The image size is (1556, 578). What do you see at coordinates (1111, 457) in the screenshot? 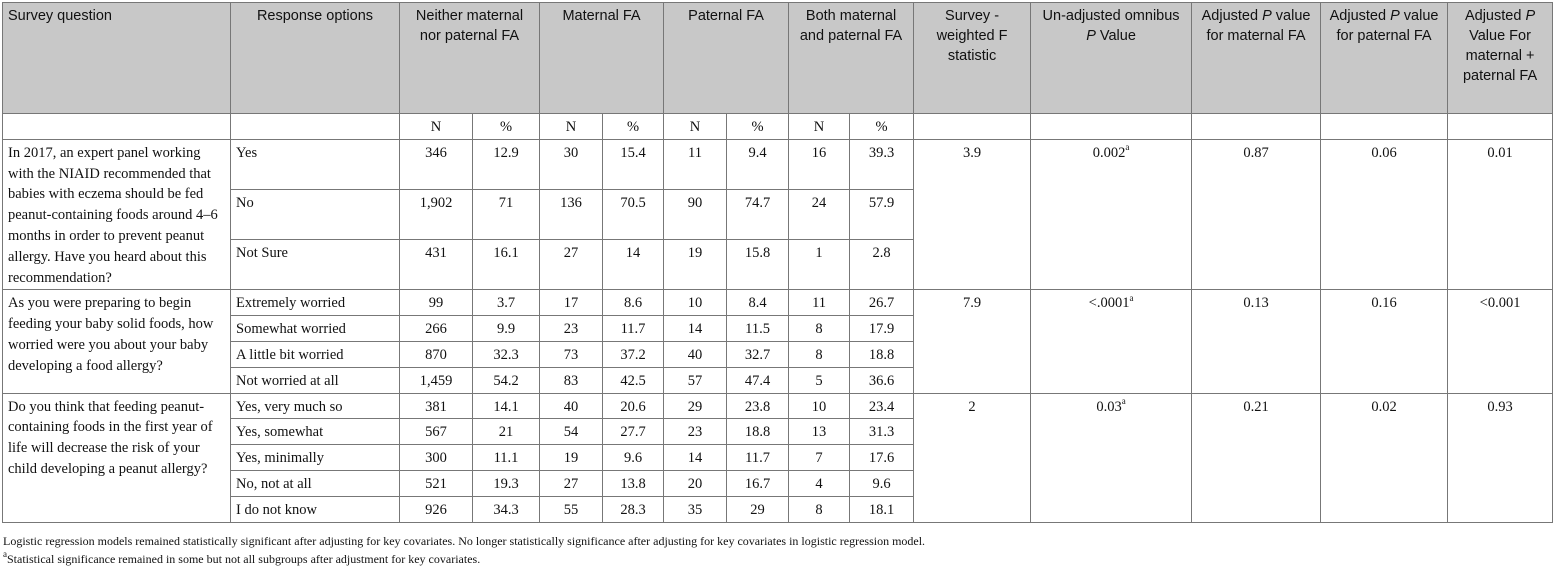
I see `unadjusted-p-cell: 0.03a` at bounding box center [1111, 457].